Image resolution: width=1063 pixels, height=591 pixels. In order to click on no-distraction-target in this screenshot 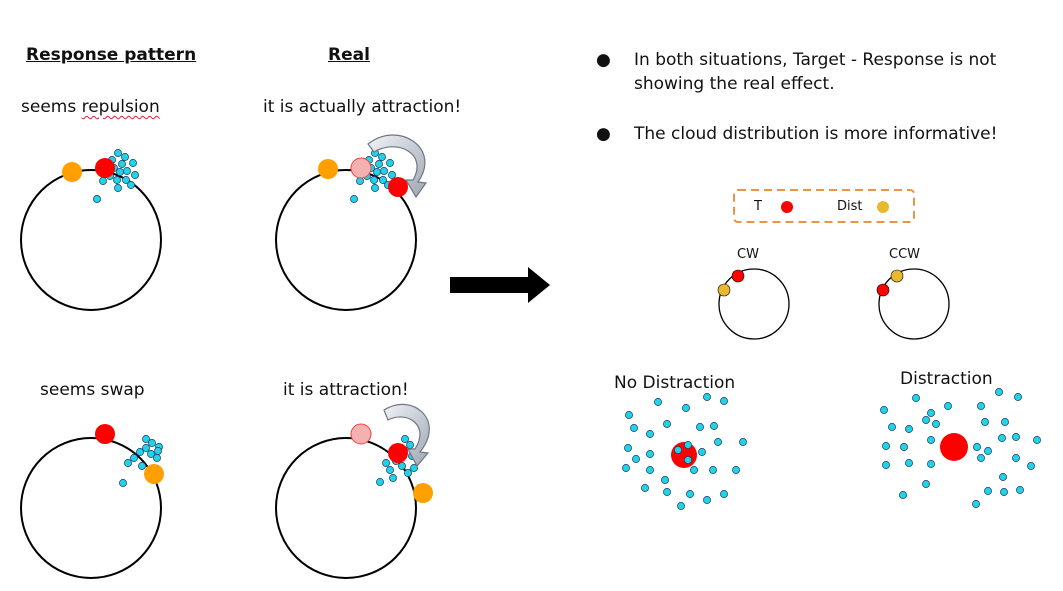, I will do `click(684, 455)`.